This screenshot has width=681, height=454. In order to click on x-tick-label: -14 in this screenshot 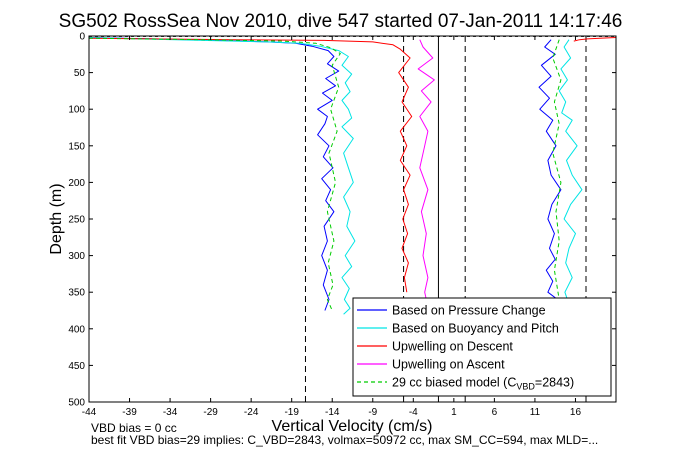, I will do `click(332, 412)`.